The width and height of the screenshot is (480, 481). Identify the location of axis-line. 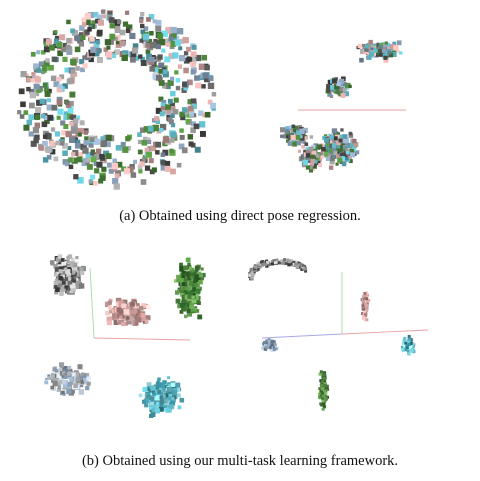
(92, 303).